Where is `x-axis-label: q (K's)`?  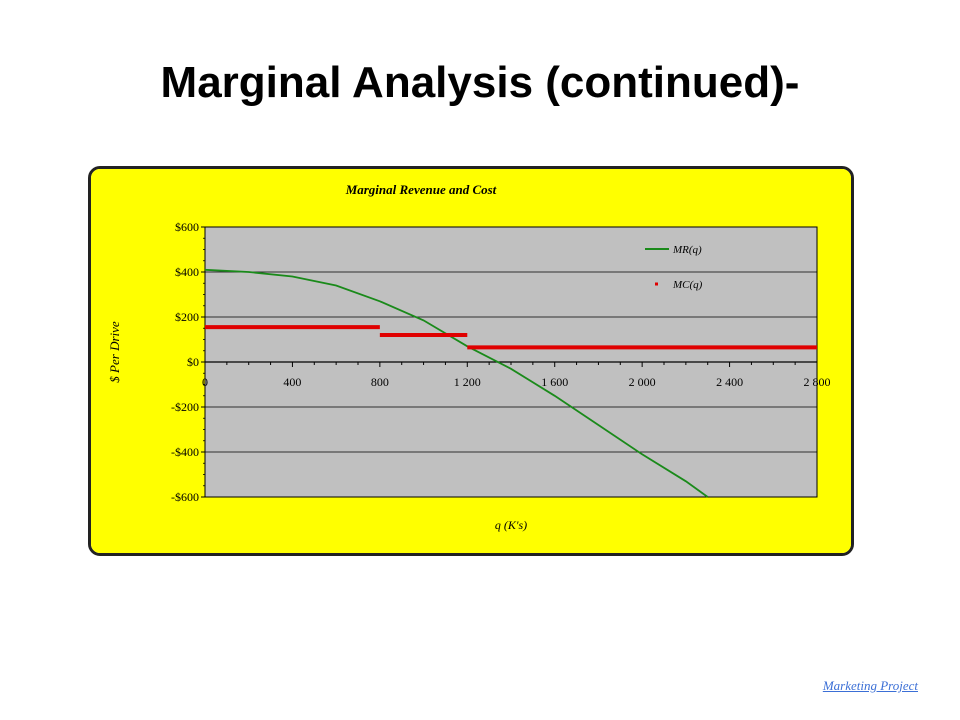 x-axis-label: q (K's) is located at coordinates (511, 525).